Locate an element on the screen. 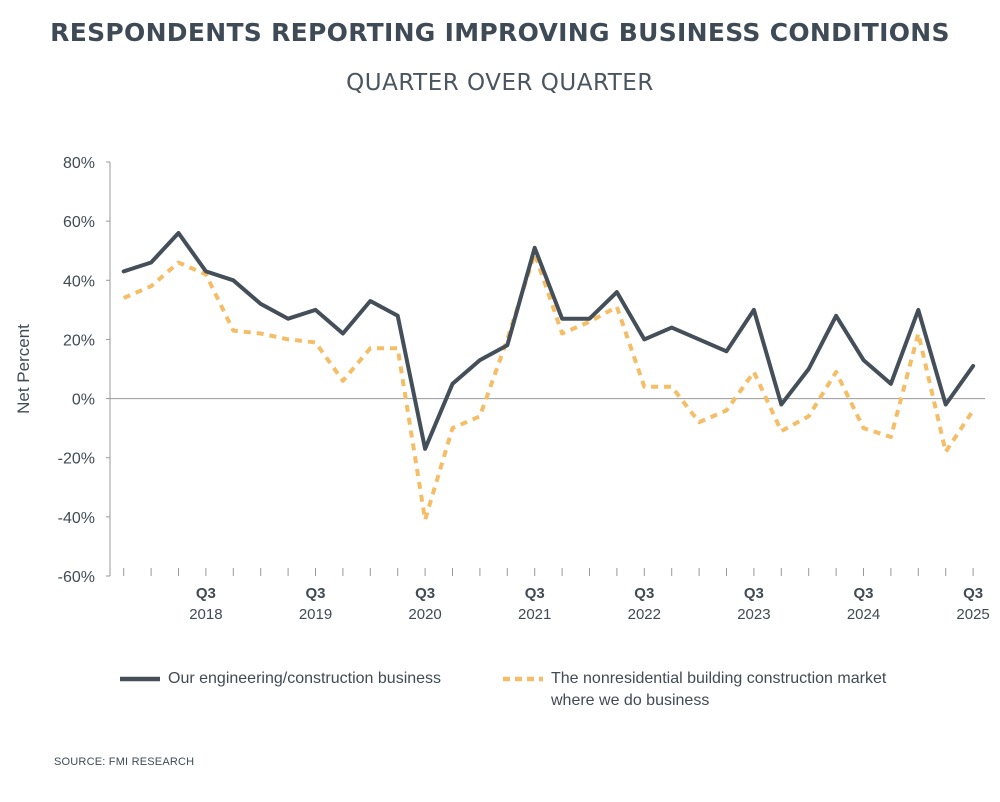 The height and width of the screenshot is (802, 1000). y-axis-title: Net Percent is located at coordinates (23, 369).